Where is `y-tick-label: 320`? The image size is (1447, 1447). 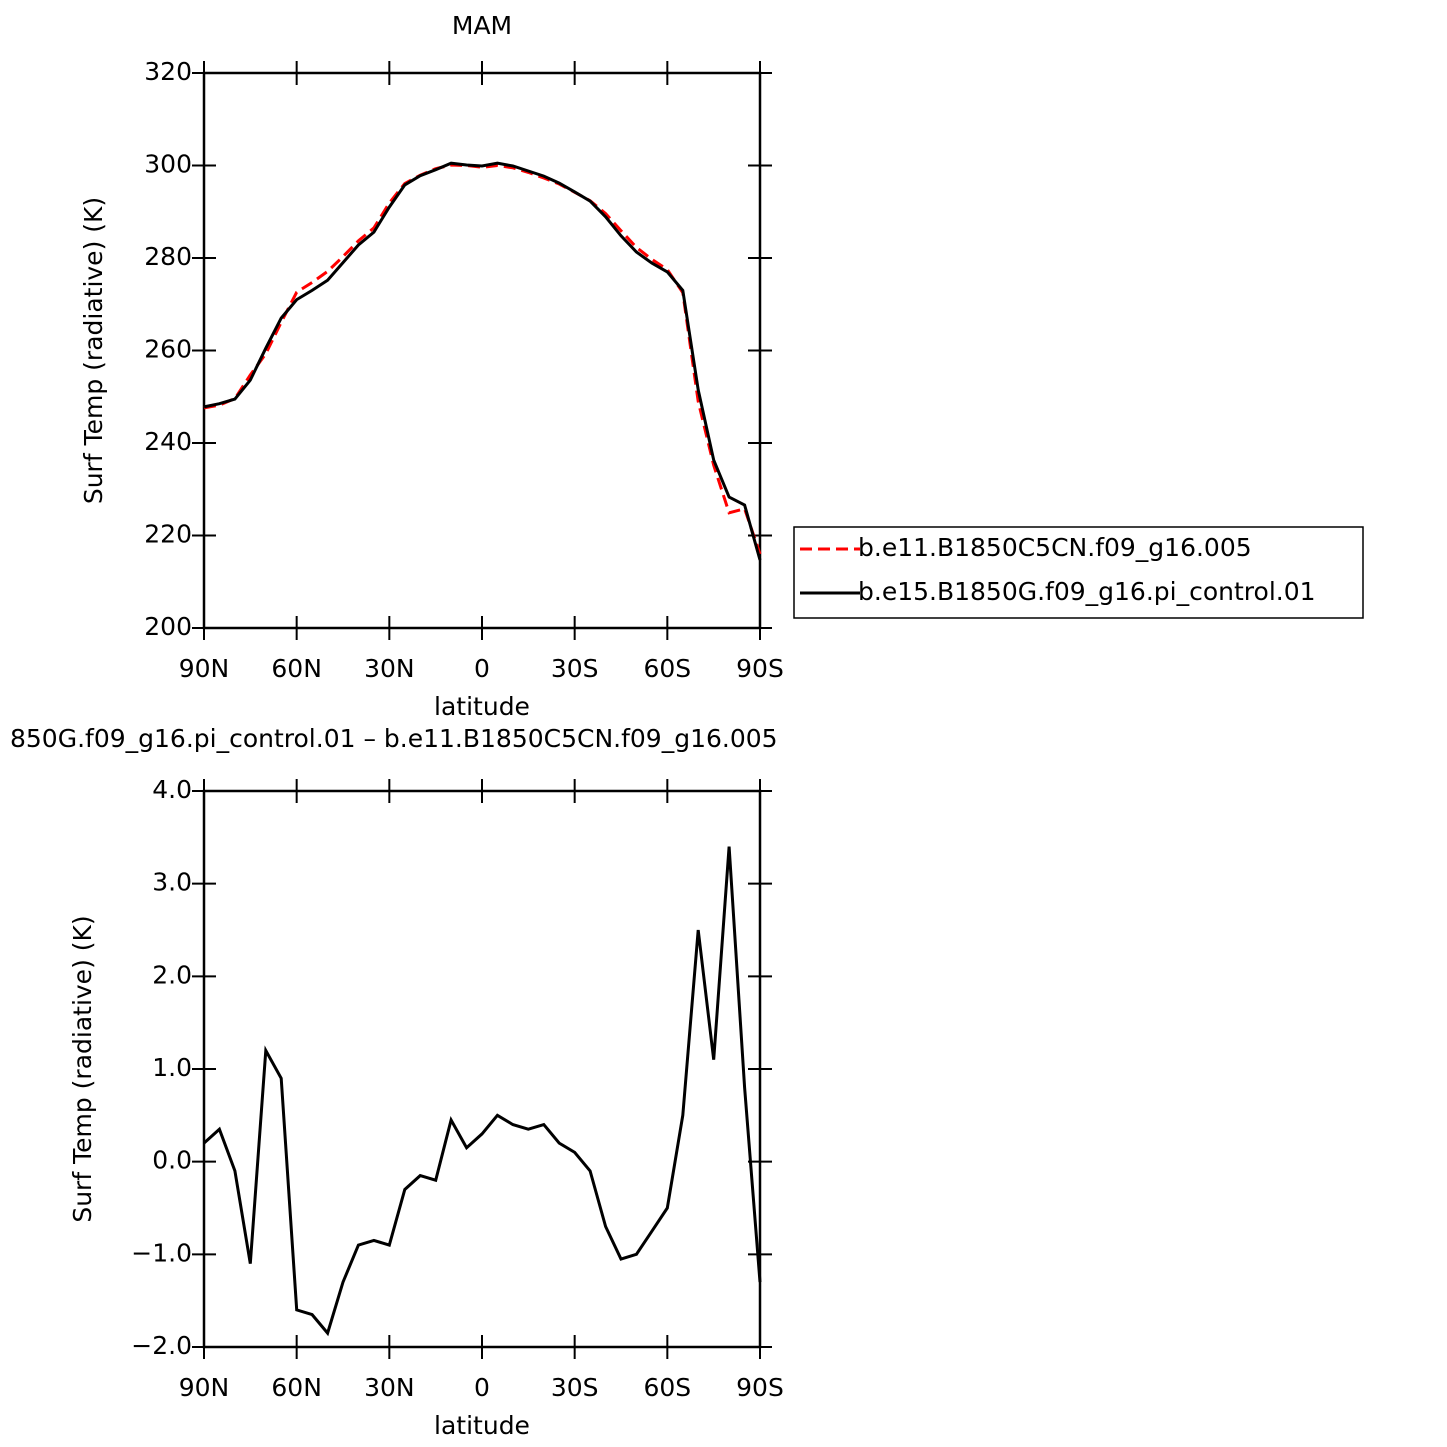
y-tick-label: 320 is located at coordinates (168, 71).